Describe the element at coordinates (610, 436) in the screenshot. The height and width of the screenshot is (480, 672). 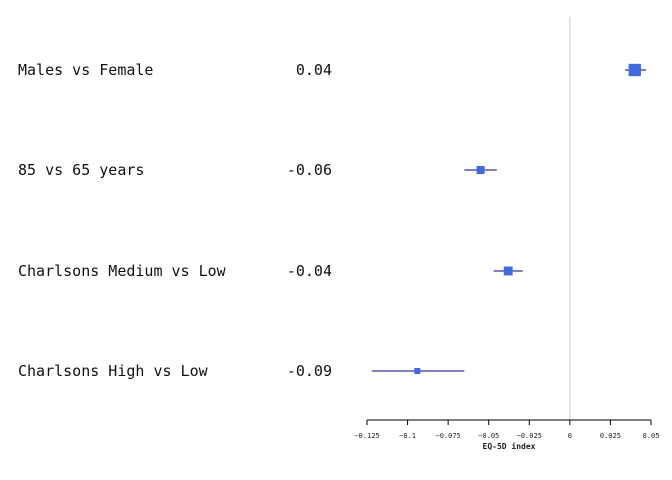
I see `x-tick-label: 0.025` at that location.